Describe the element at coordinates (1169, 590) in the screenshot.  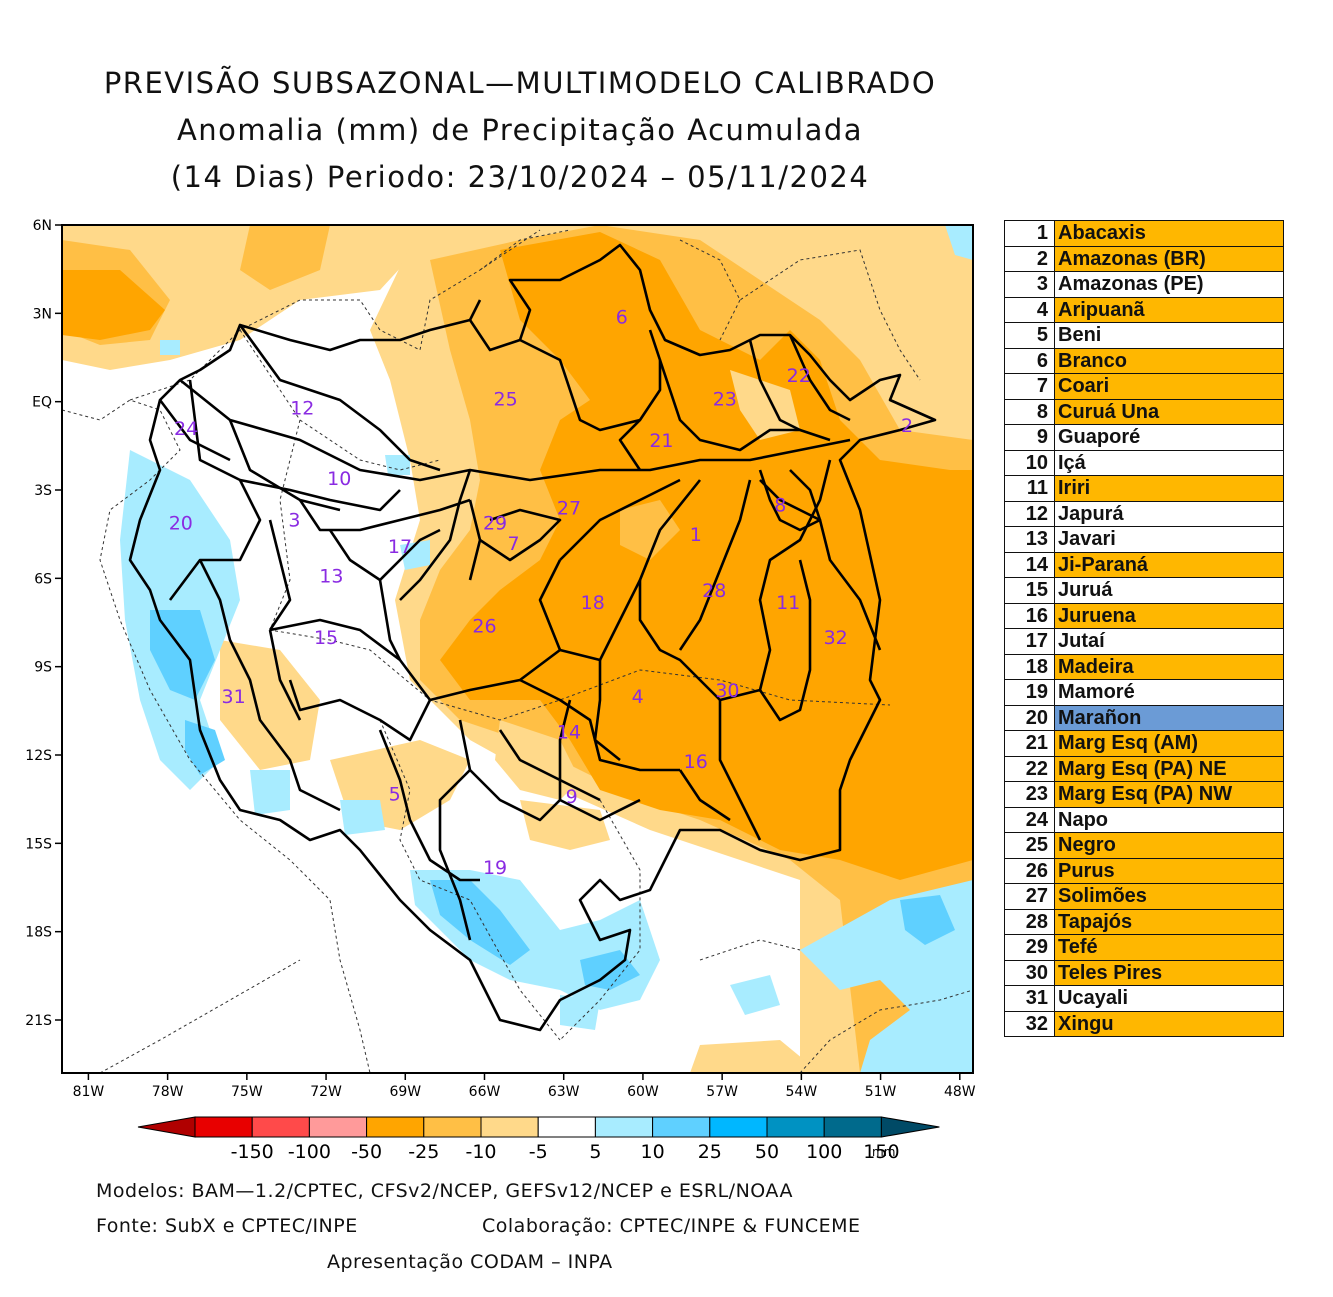
I see `legend-basin-name: Juruá` at that location.